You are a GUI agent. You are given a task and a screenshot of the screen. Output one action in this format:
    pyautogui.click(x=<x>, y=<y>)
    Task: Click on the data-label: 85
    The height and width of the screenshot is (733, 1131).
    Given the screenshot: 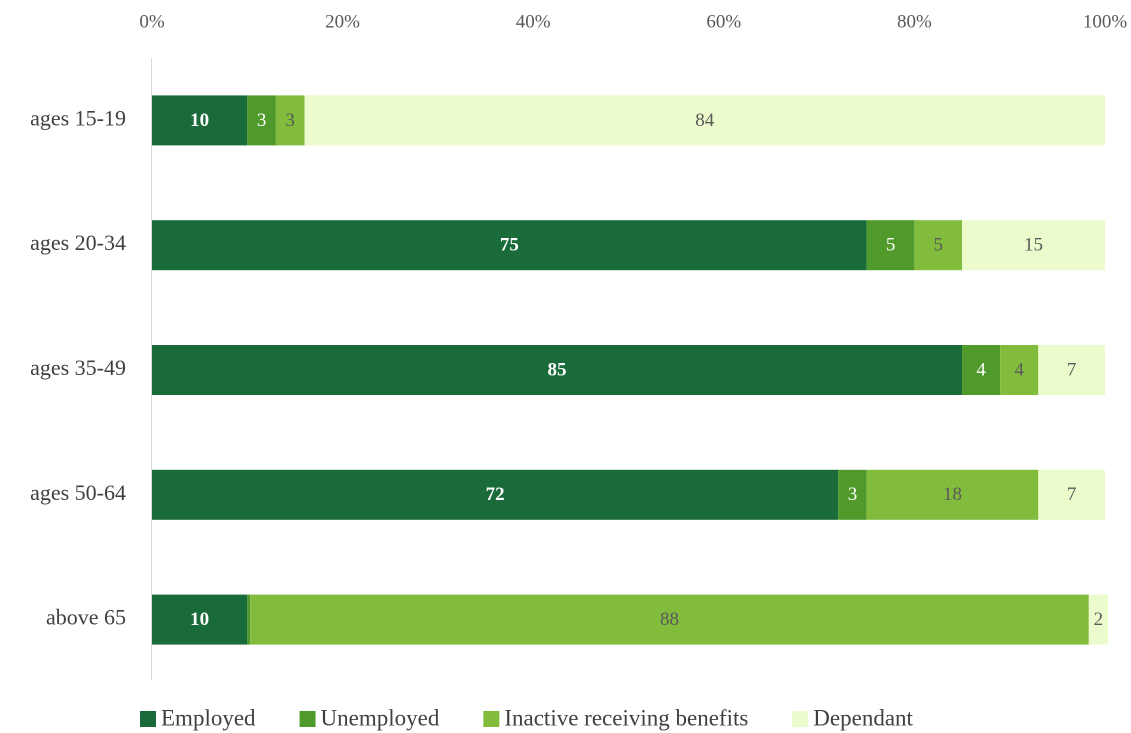 What is the action you would take?
    pyautogui.click(x=557, y=369)
    